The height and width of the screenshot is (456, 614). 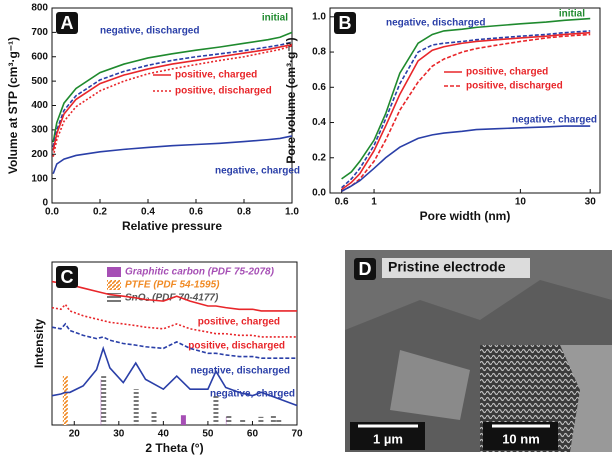 What do you see at coordinates (52, 212) in the screenshot?
I see `x-tick-label: 0.0` at bounding box center [52, 212].